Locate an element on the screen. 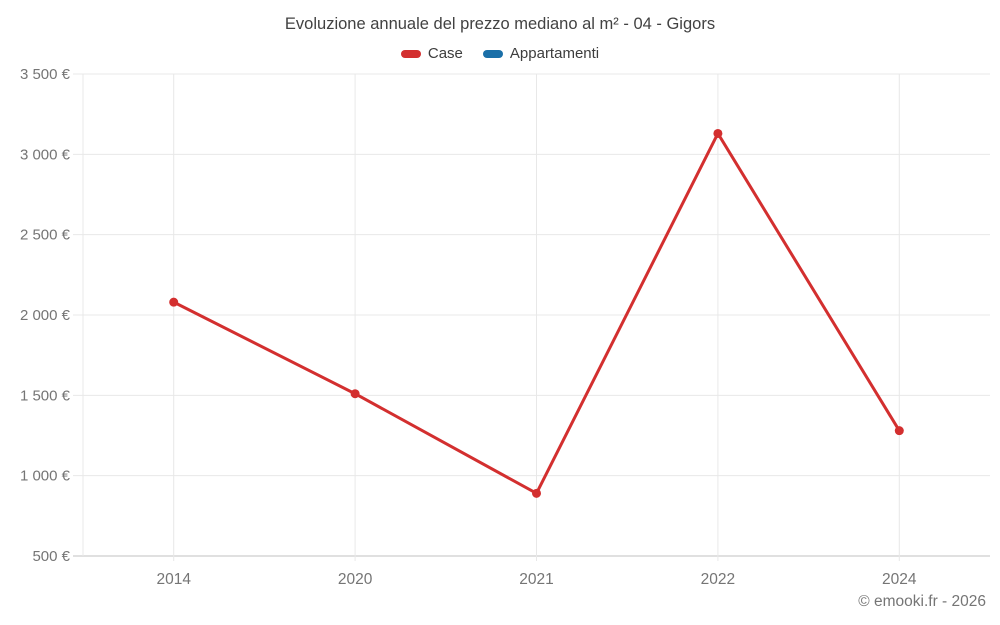 This screenshot has height=625, width=1000. data-point-2024 is located at coordinates (899, 431).